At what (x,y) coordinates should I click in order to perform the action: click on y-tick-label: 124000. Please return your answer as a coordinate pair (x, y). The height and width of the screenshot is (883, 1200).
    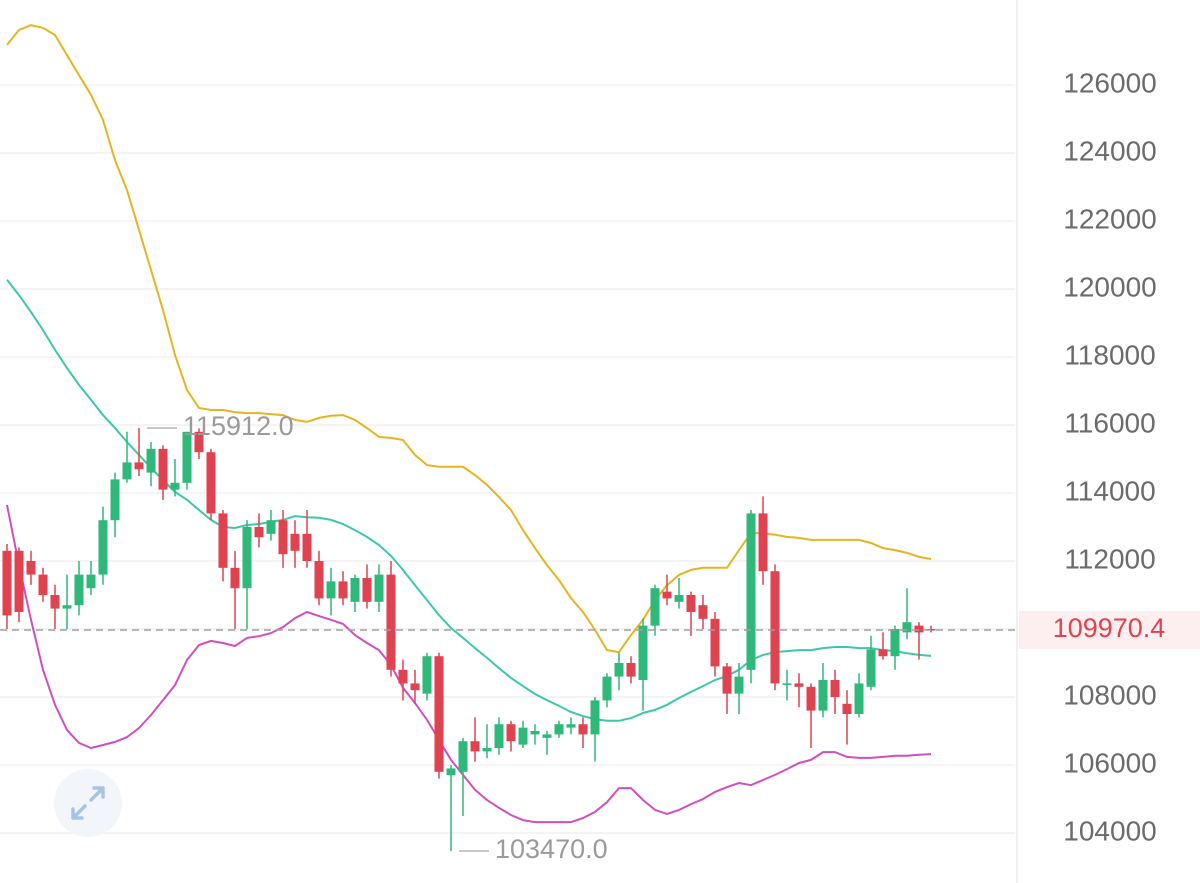
    Looking at the image, I should click on (1109, 150).